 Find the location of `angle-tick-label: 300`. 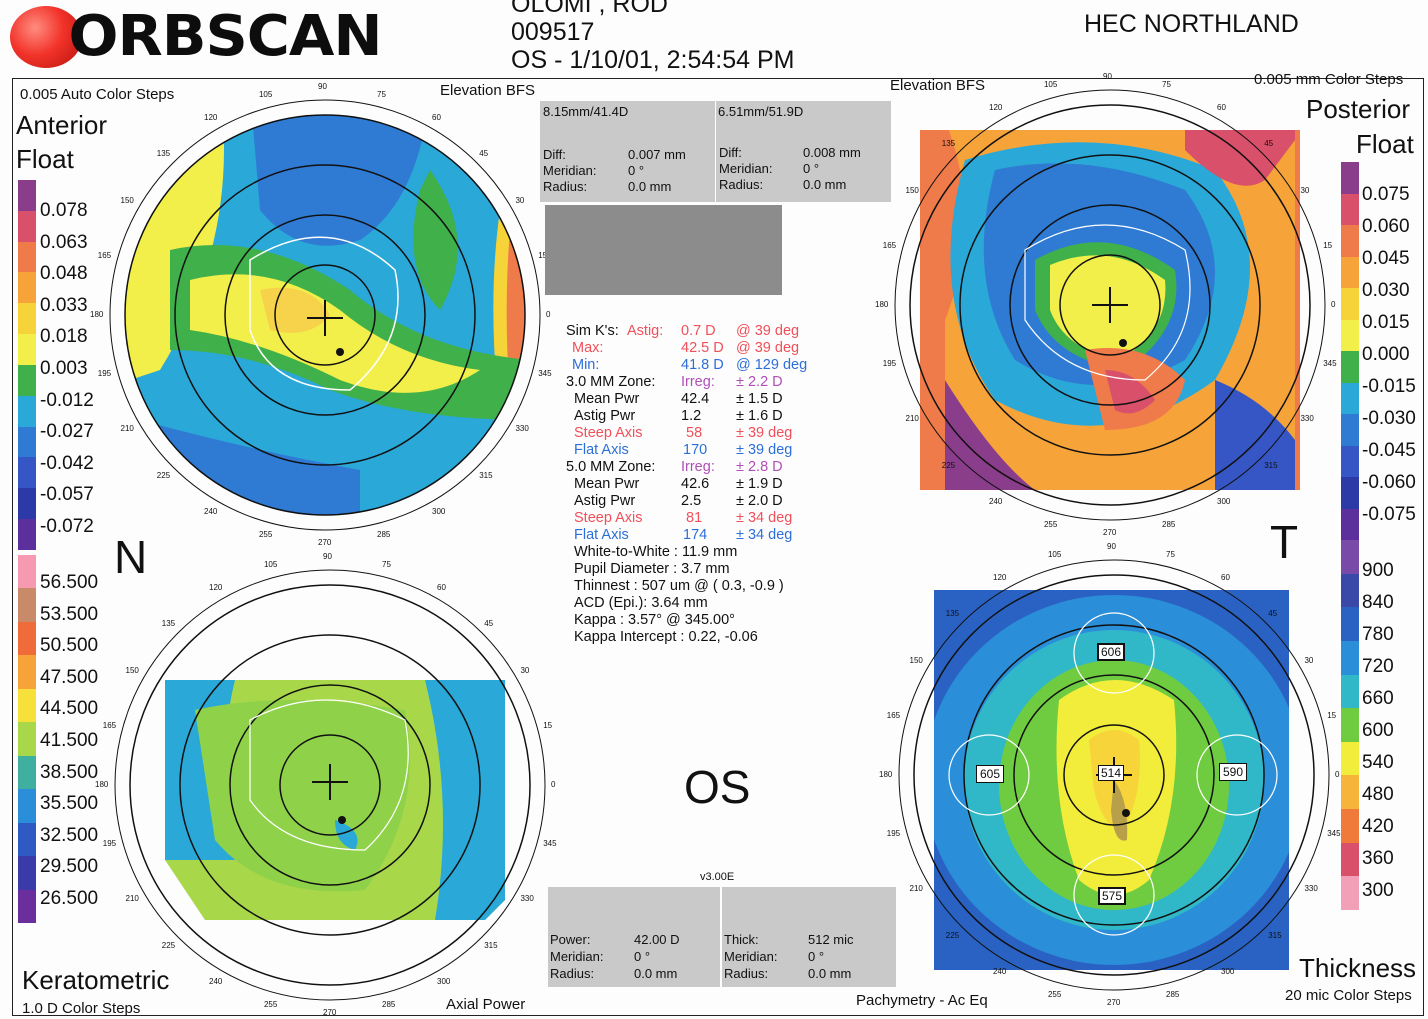

angle-tick-label: 300 is located at coordinates (1228, 972).